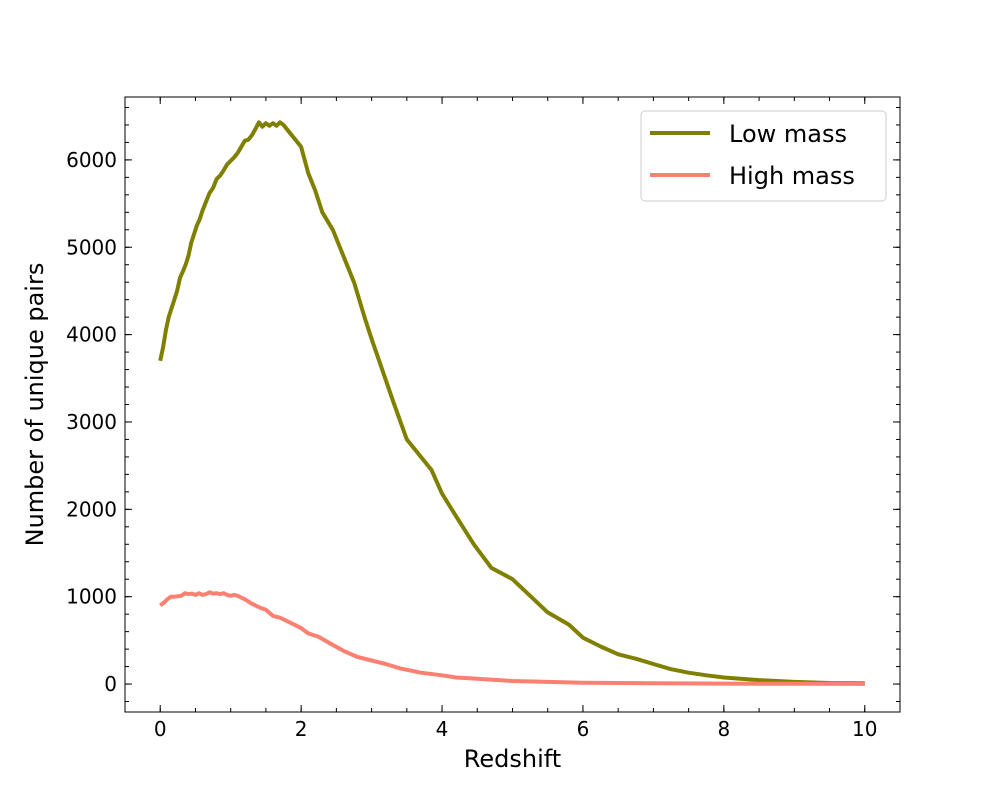 Image resolution: width=1000 pixels, height=800 pixels. I want to click on x-tick-label: 6, so click(583, 729).